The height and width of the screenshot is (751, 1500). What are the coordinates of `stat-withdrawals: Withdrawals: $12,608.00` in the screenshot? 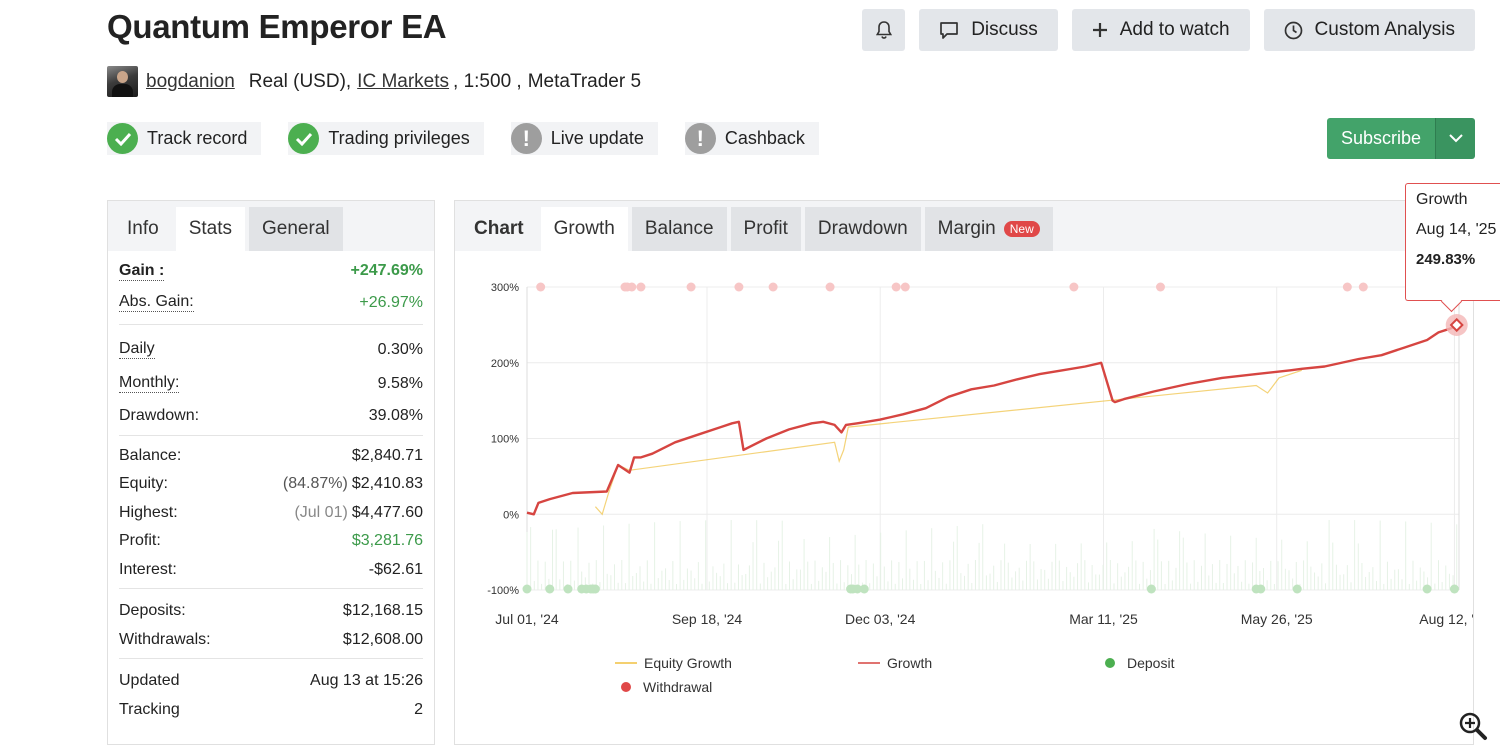 It's located at (271, 640).